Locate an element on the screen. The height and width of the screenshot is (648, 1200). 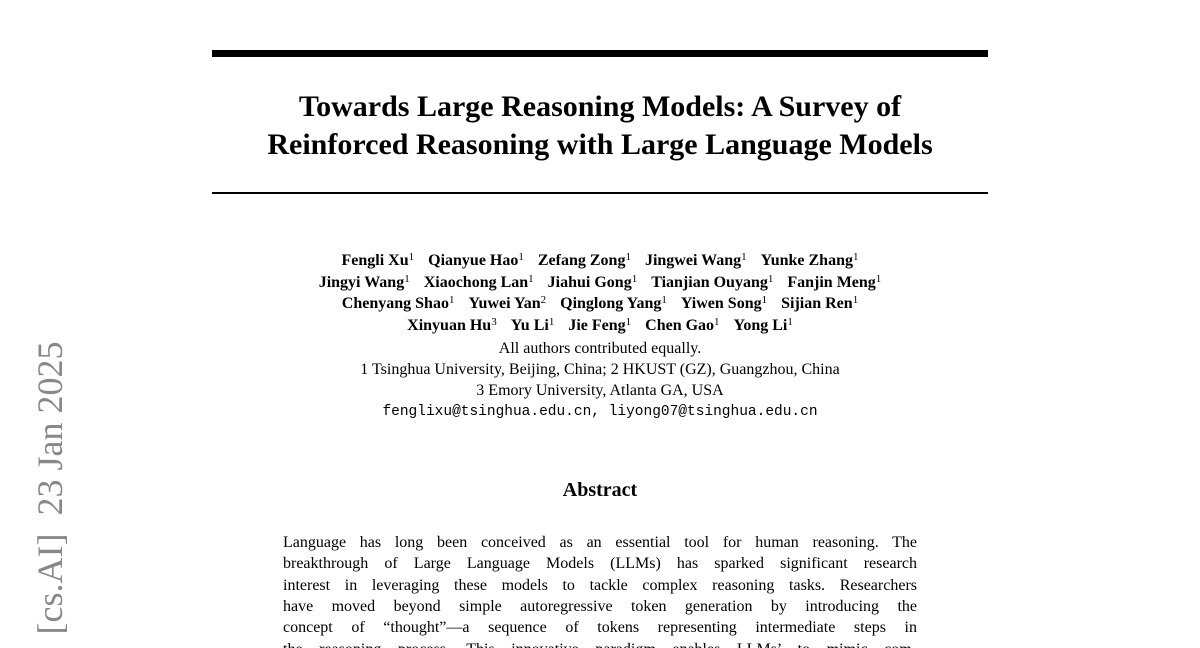
author: Yuwei Yan2 is located at coordinates (507, 303).